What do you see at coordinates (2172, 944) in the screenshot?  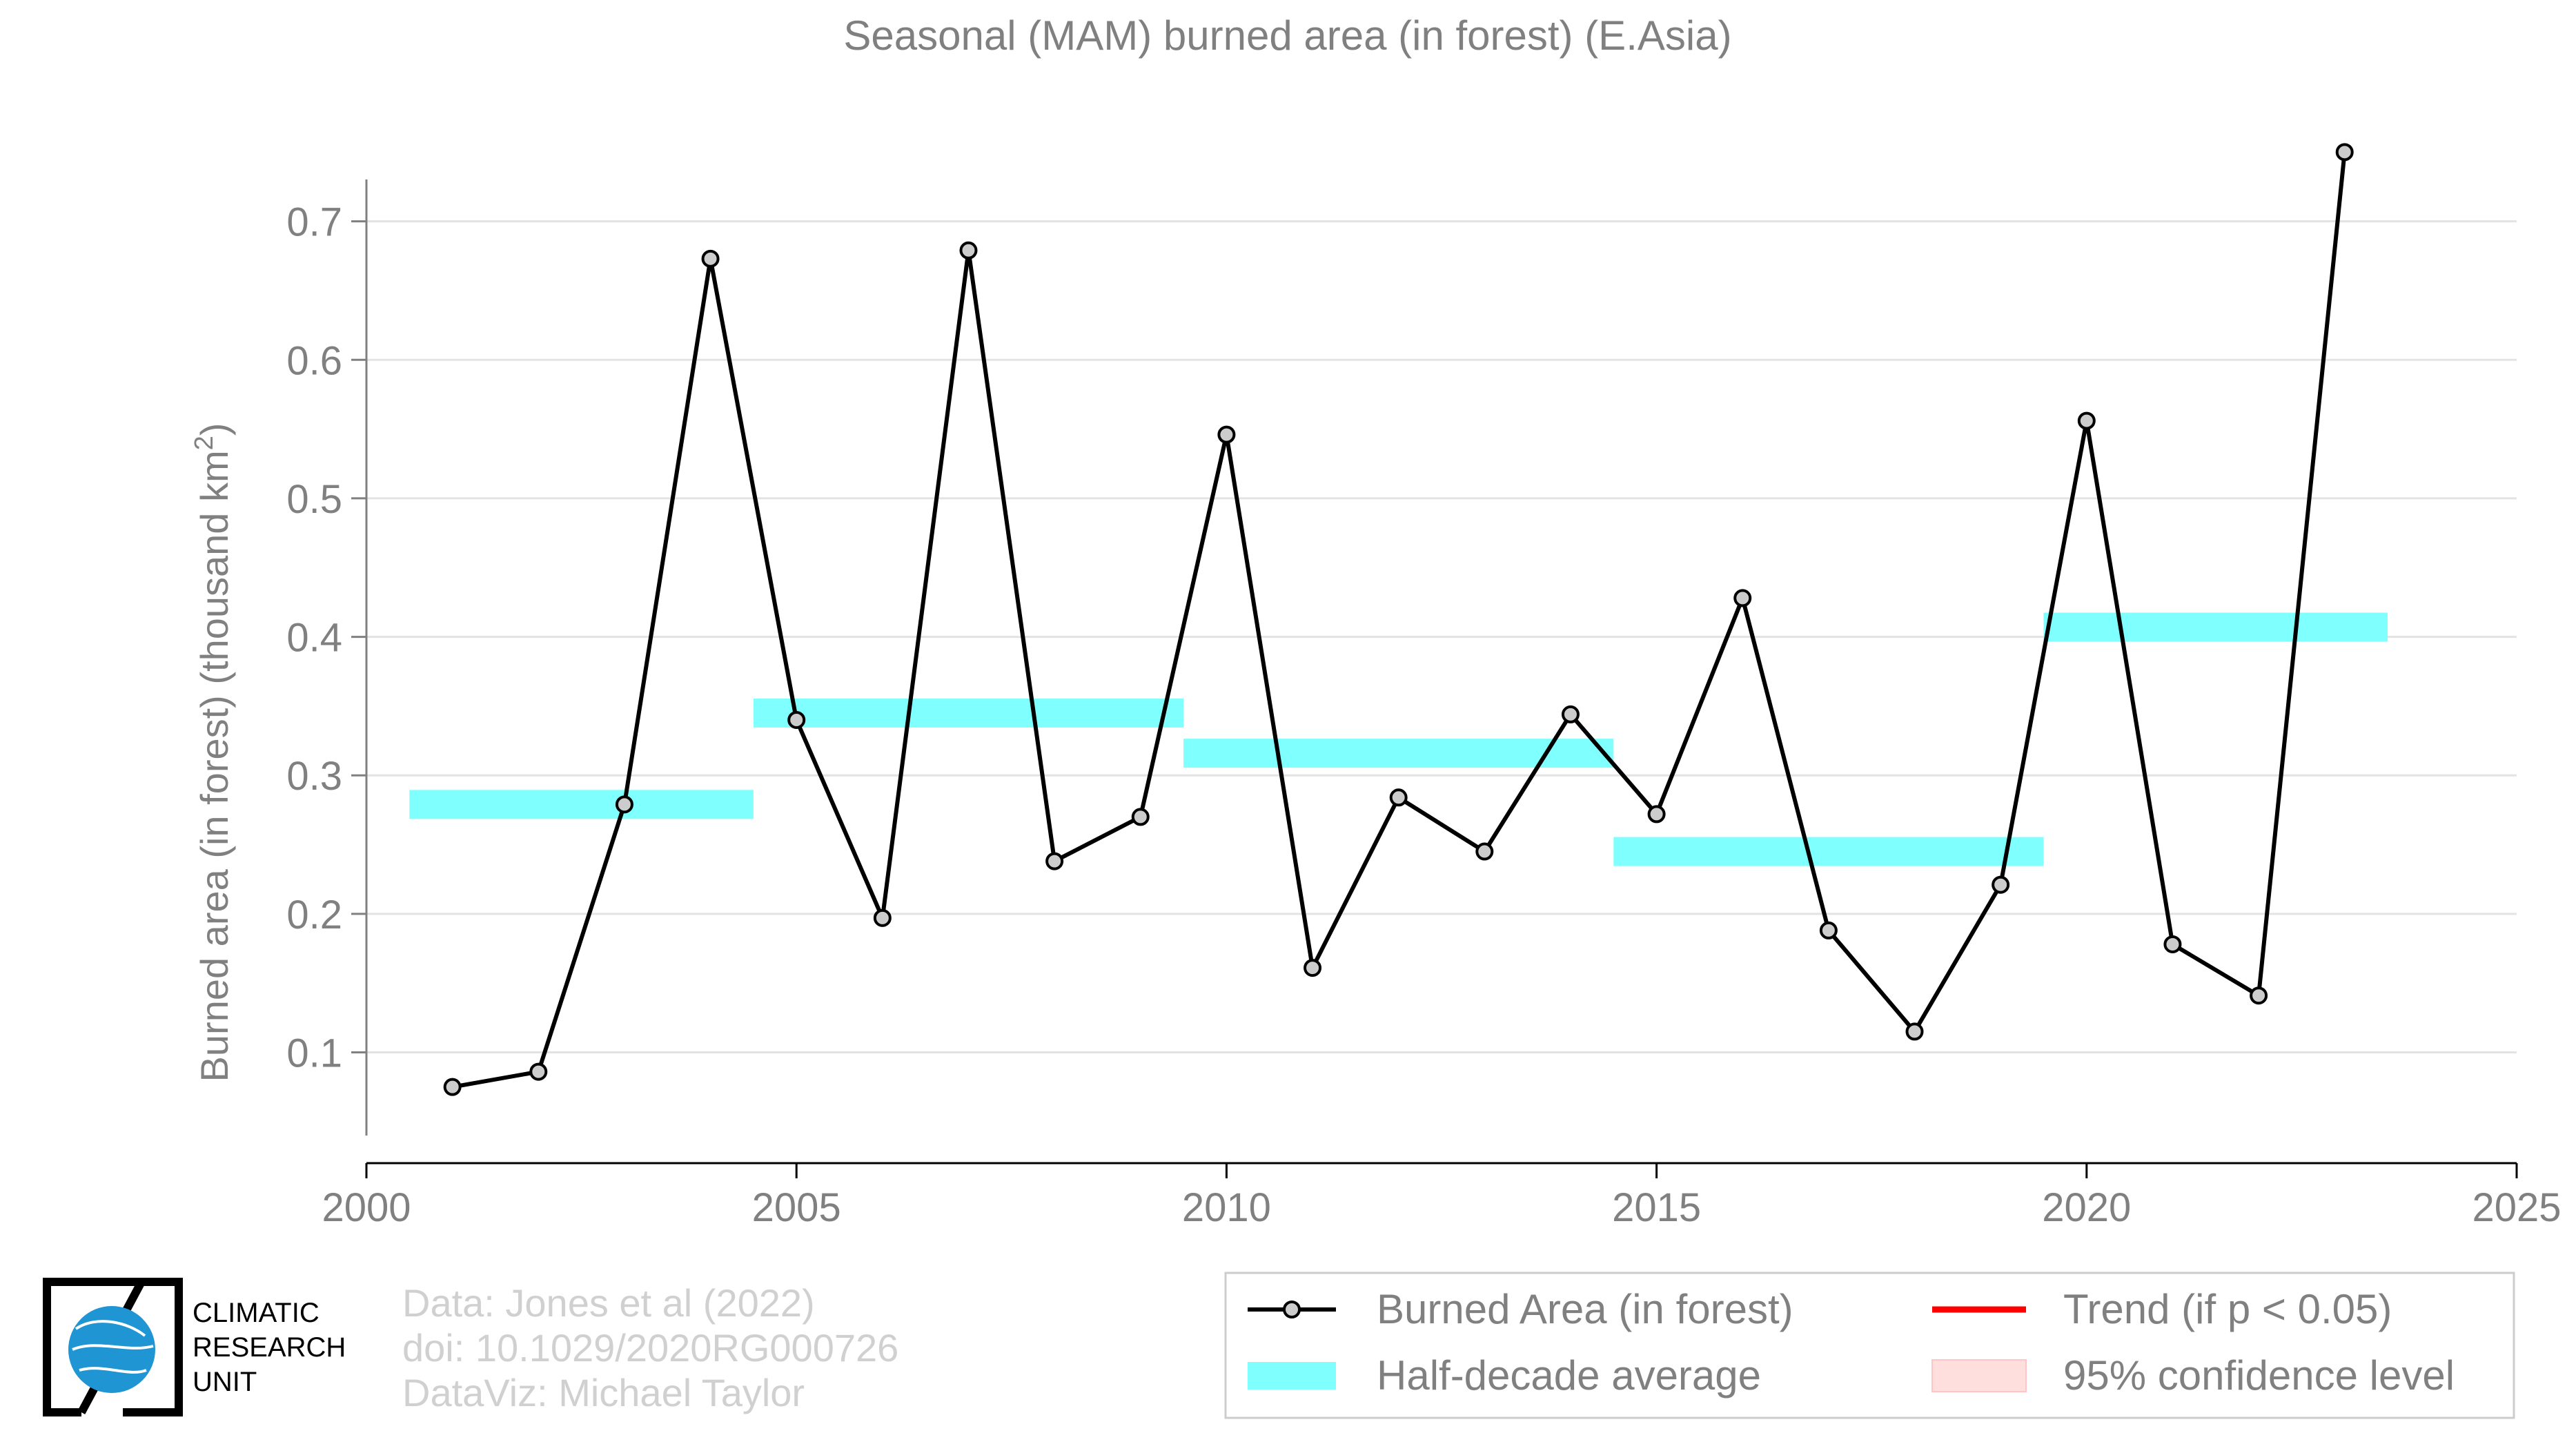 I see `data-point-2021` at bounding box center [2172, 944].